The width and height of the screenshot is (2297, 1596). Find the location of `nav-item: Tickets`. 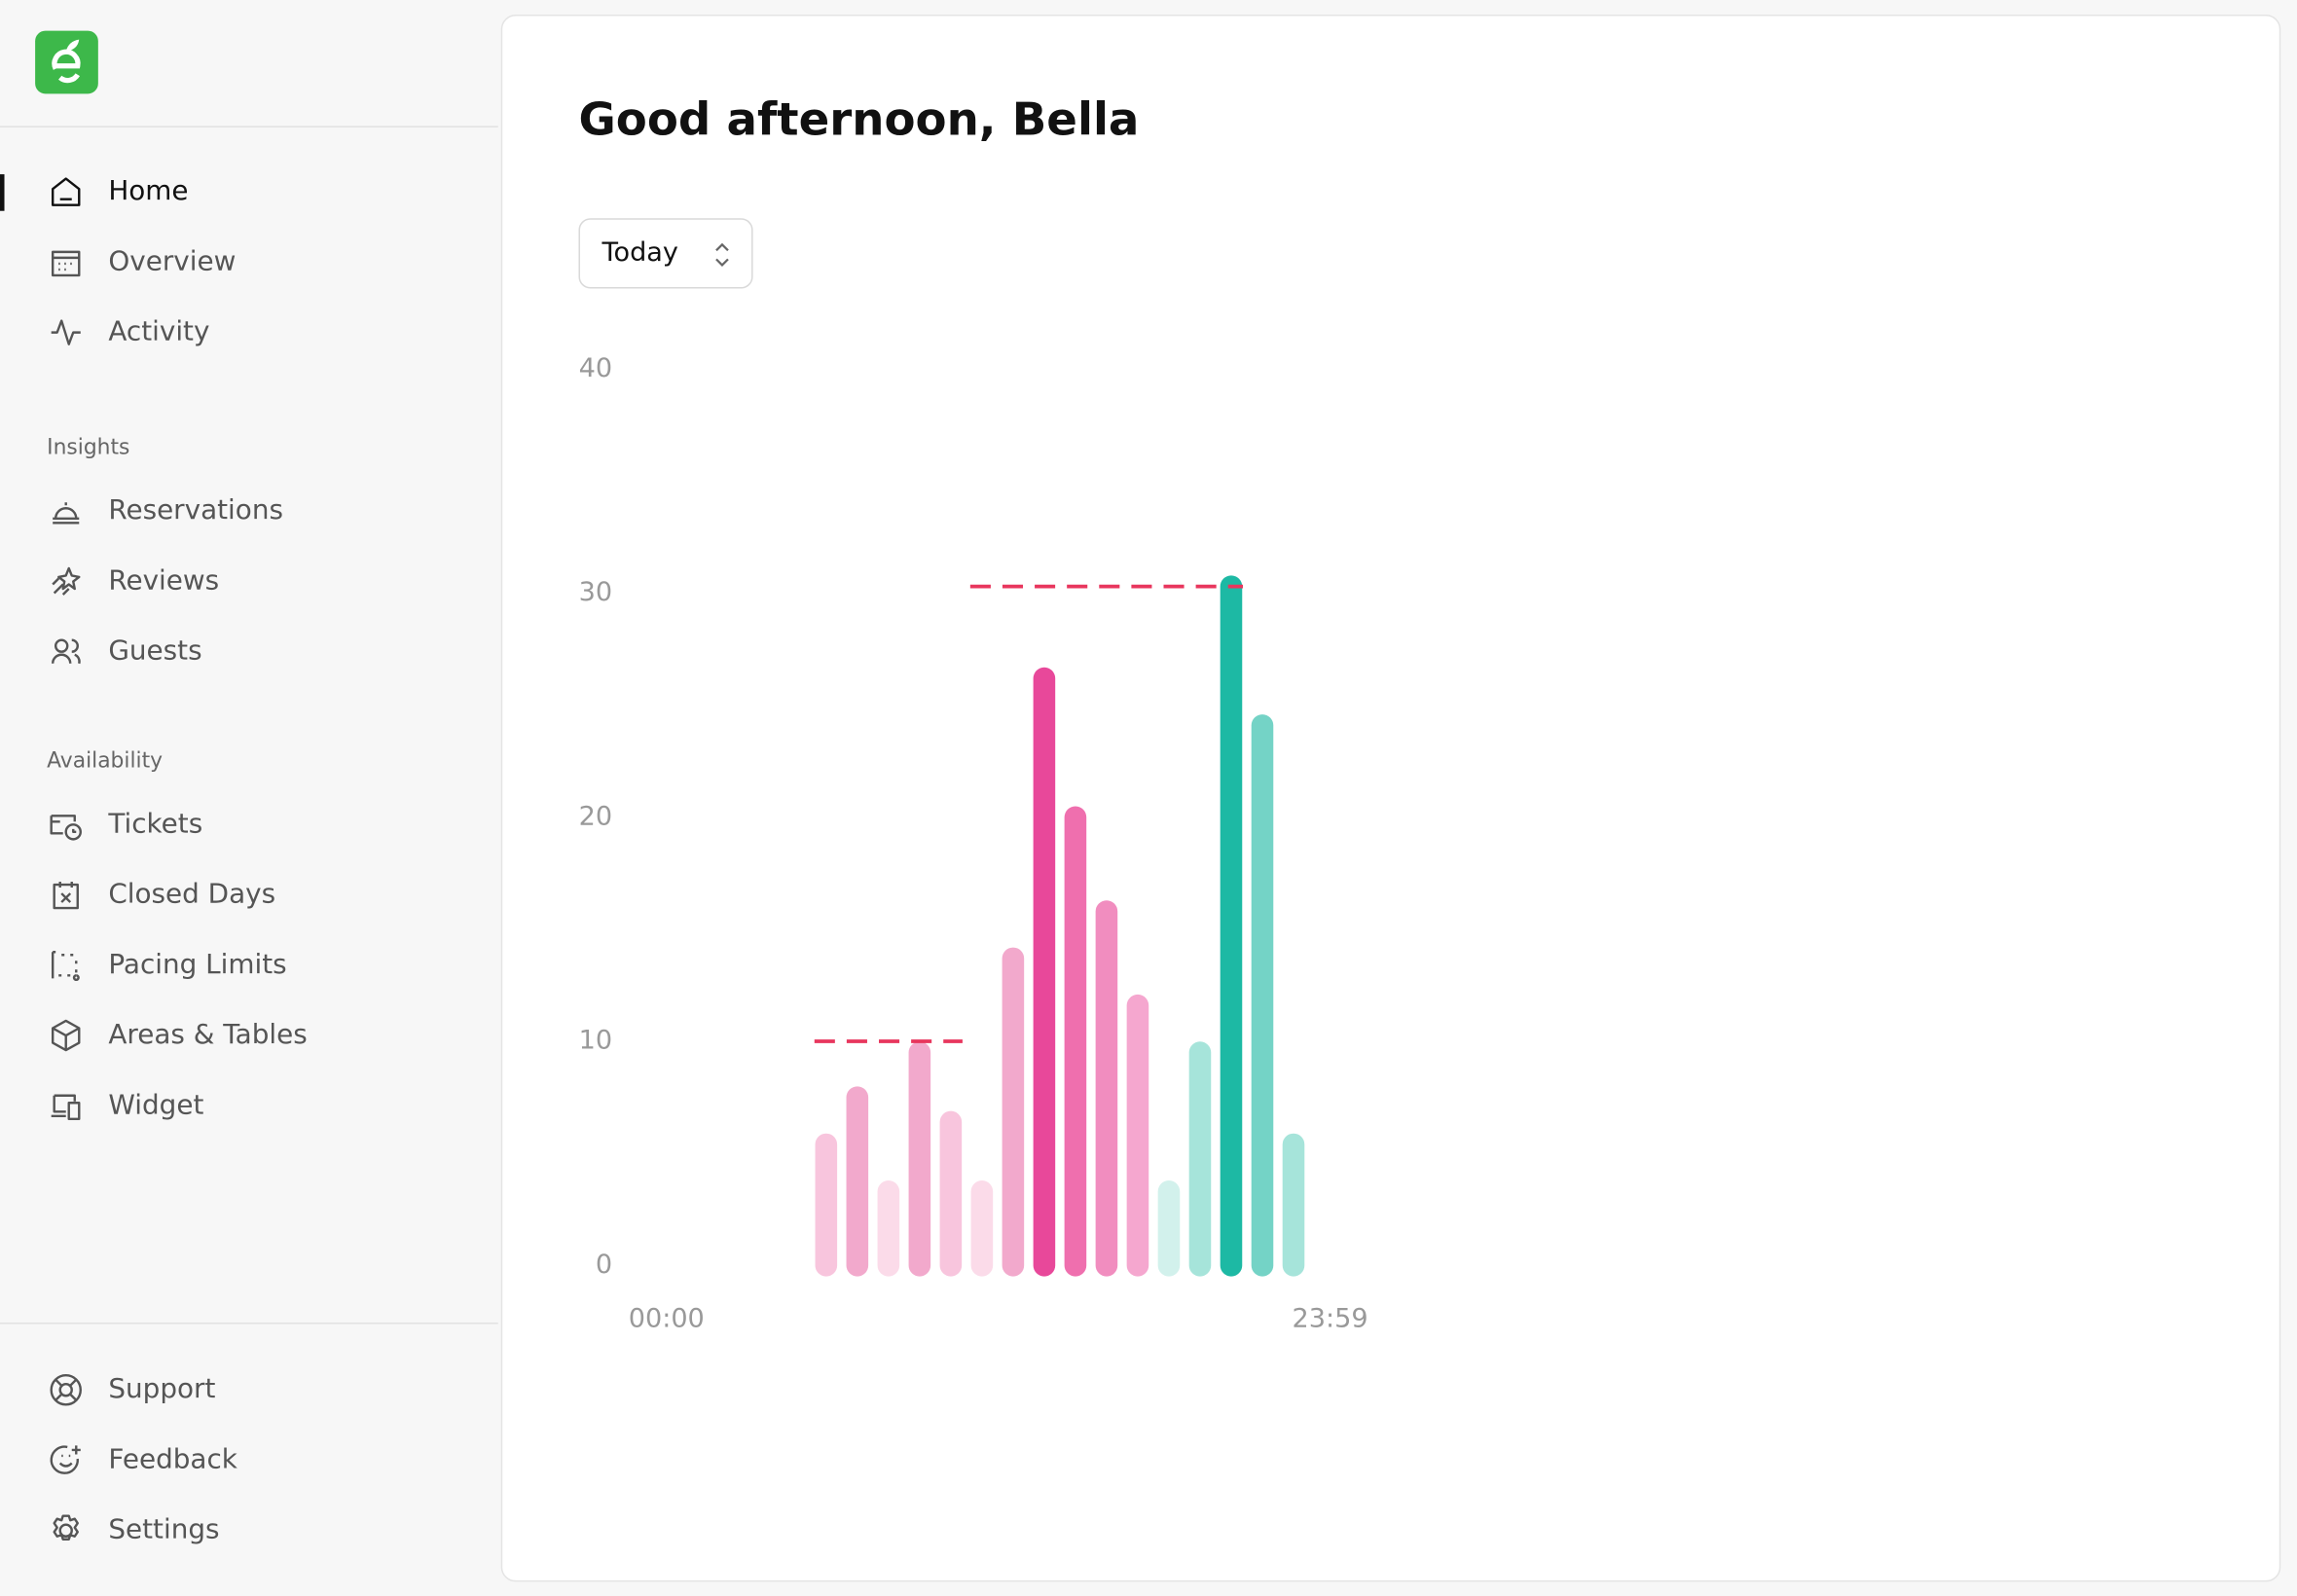

nav-item: Tickets is located at coordinates (154, 823).